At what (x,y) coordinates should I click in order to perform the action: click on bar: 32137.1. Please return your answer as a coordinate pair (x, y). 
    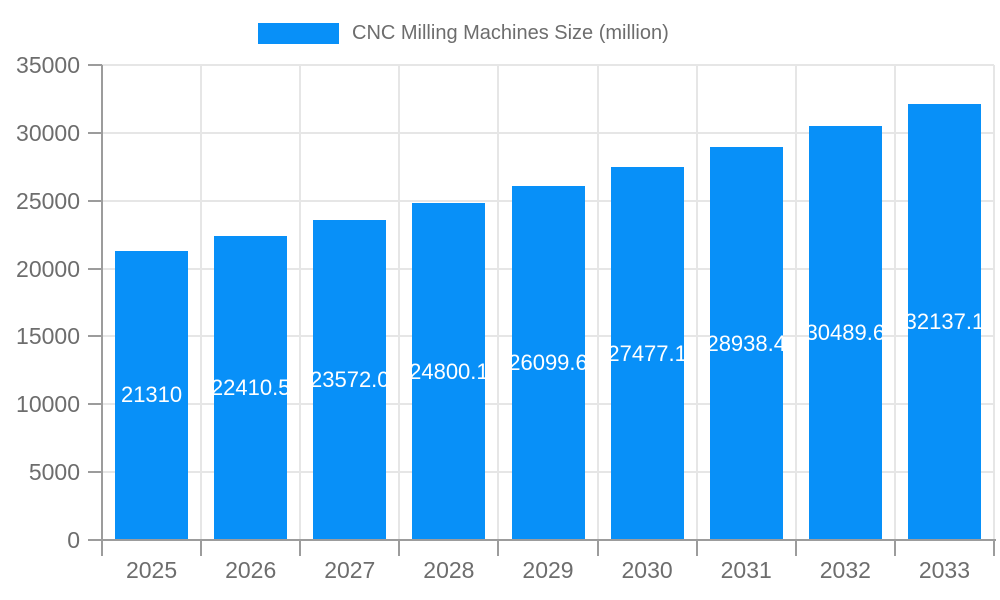
    Looking at the image, I should click on (944, 321).